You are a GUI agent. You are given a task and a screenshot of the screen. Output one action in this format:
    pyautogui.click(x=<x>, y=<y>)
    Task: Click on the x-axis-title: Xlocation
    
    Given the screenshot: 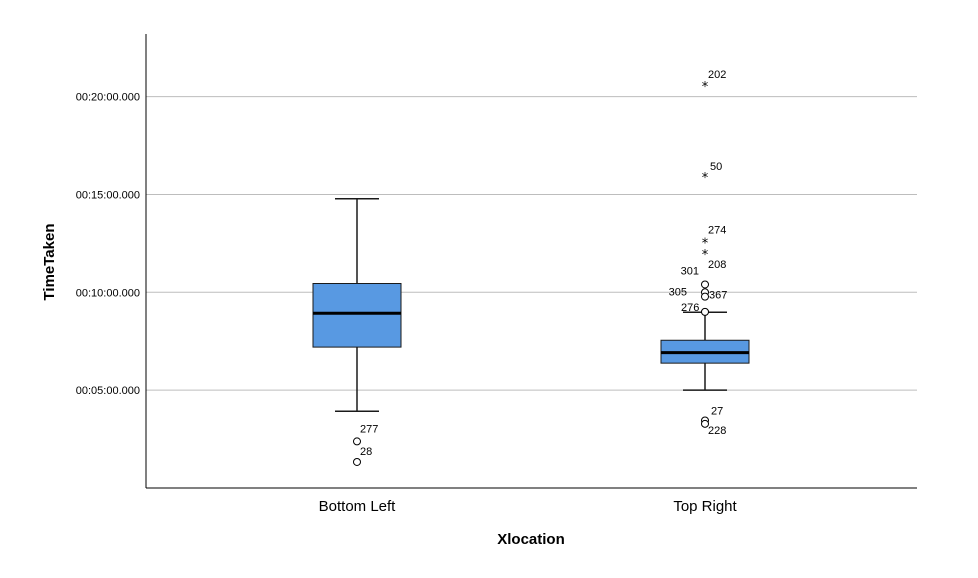 What is the action you would take?
    pyautogui.click(x=531, y=539)
    